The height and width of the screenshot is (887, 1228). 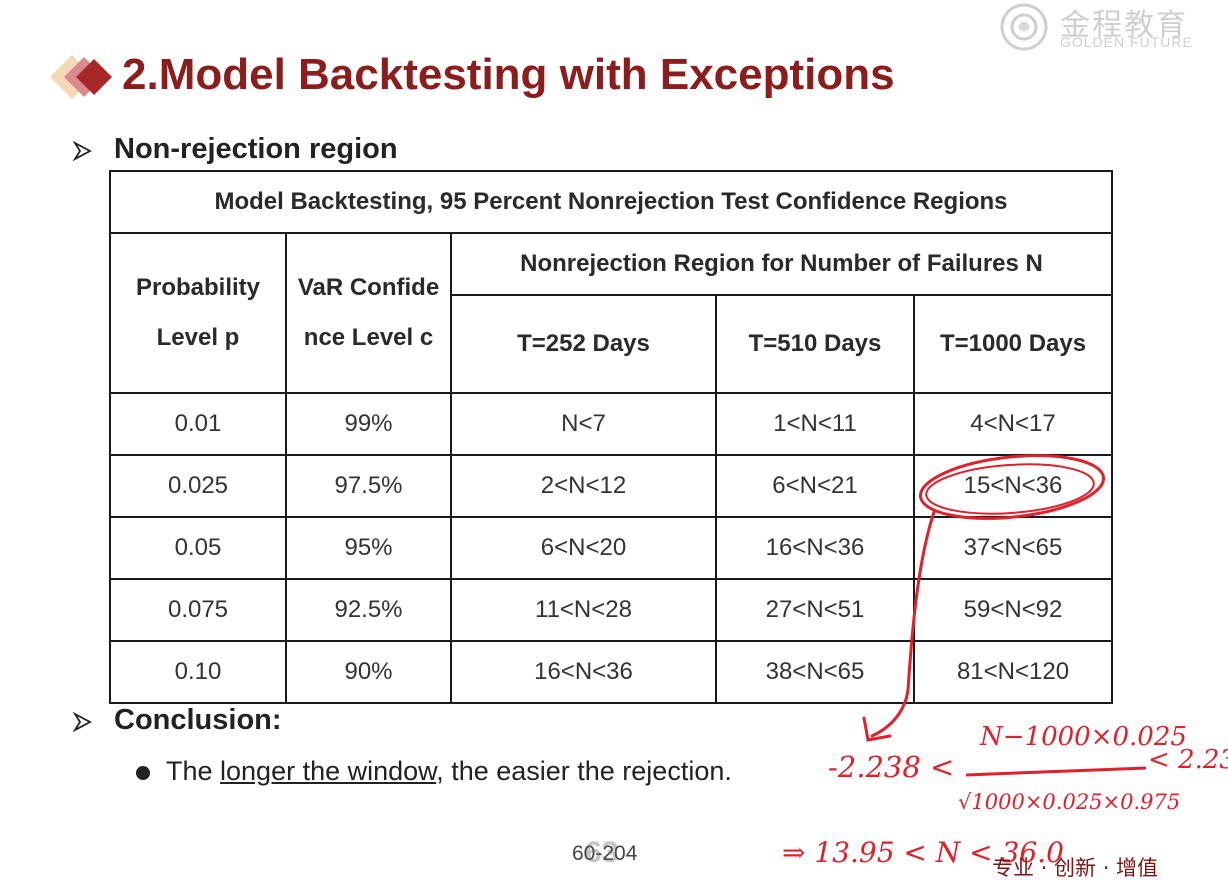 I want to click on header-var-confidence: VaR Confidence Level c, so click(x=368, y=313).